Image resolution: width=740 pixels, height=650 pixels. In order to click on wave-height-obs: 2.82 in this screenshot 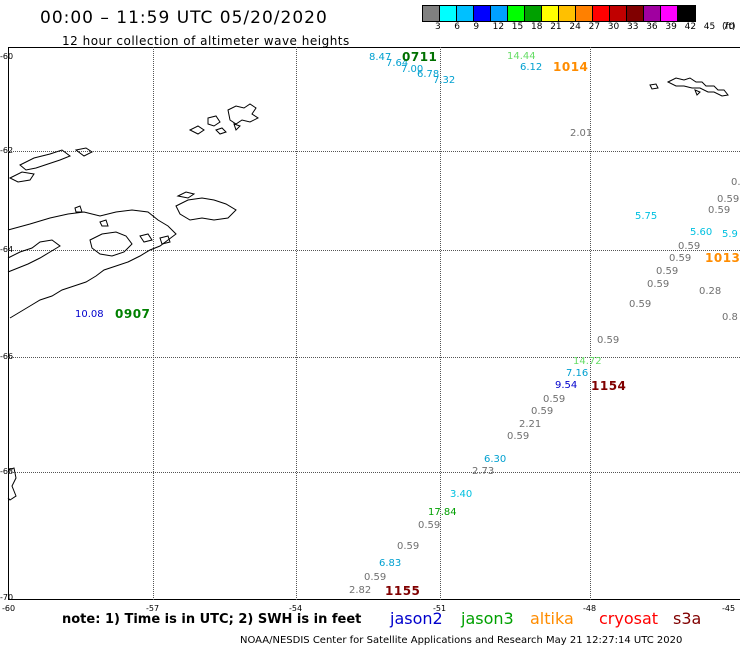, I will do `click(360, 590)`.